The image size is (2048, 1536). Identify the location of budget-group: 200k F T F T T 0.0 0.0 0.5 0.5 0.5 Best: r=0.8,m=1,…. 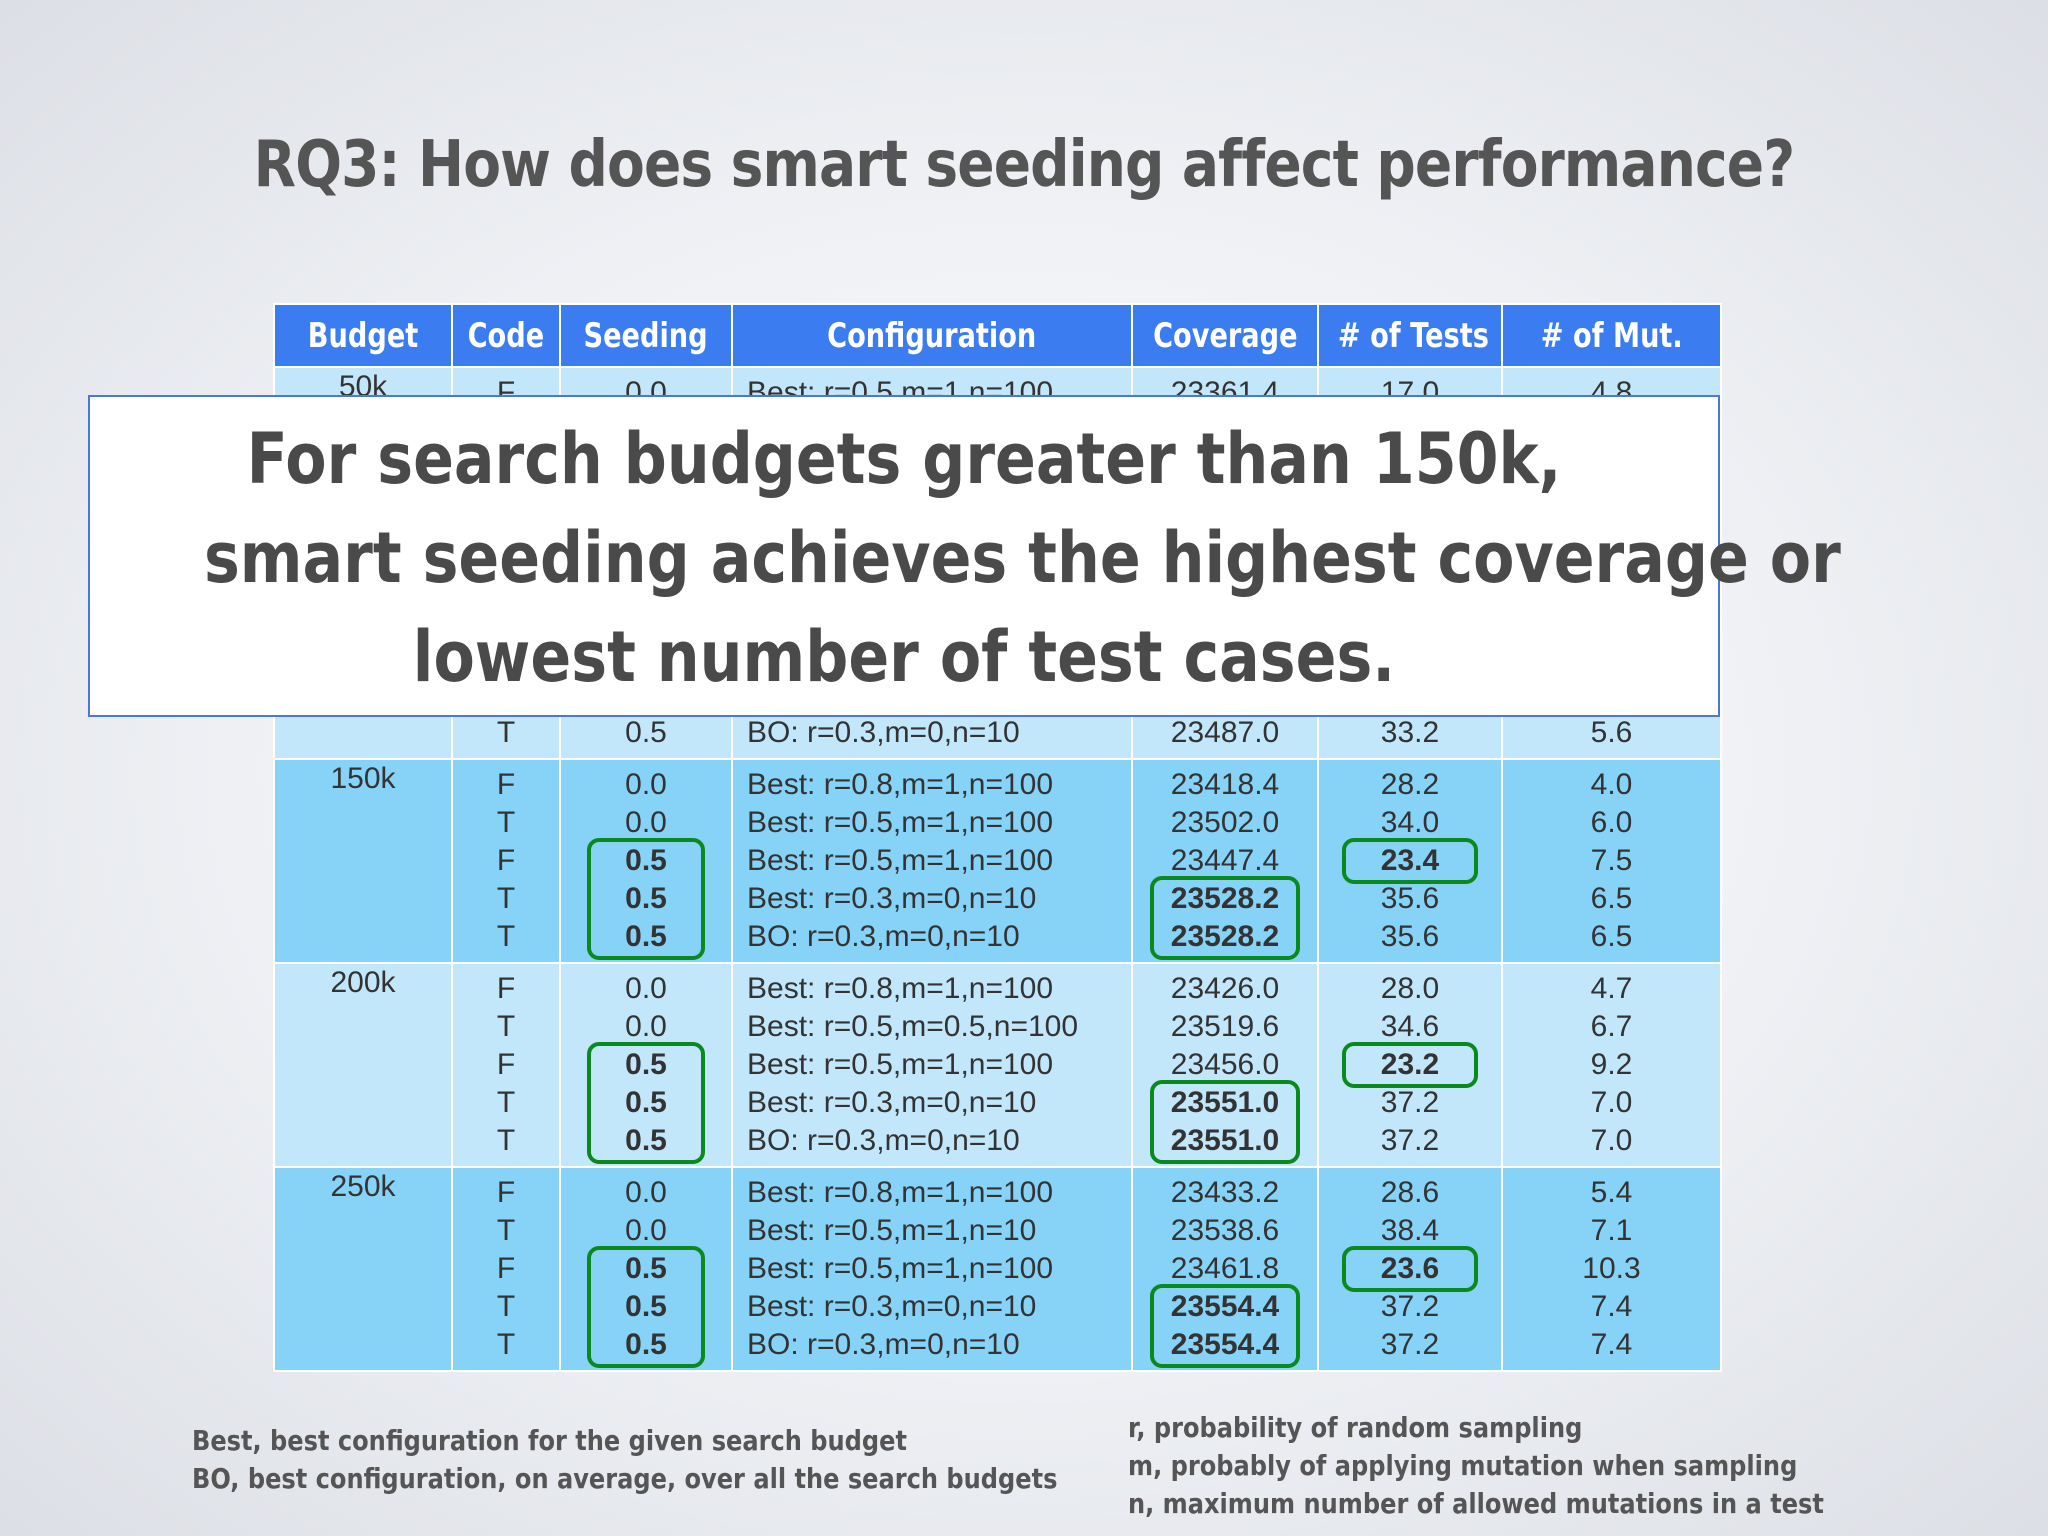
(997, 1065).